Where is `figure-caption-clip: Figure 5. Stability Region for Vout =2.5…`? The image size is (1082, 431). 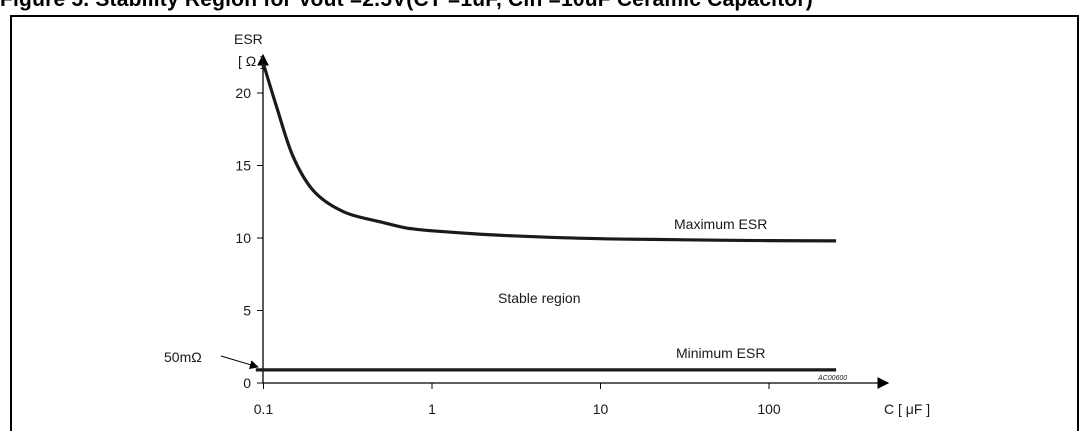
figure-caption-clip: Figure 5. Stability Region for Vout =2.5… is located at coordinates (541, 7).